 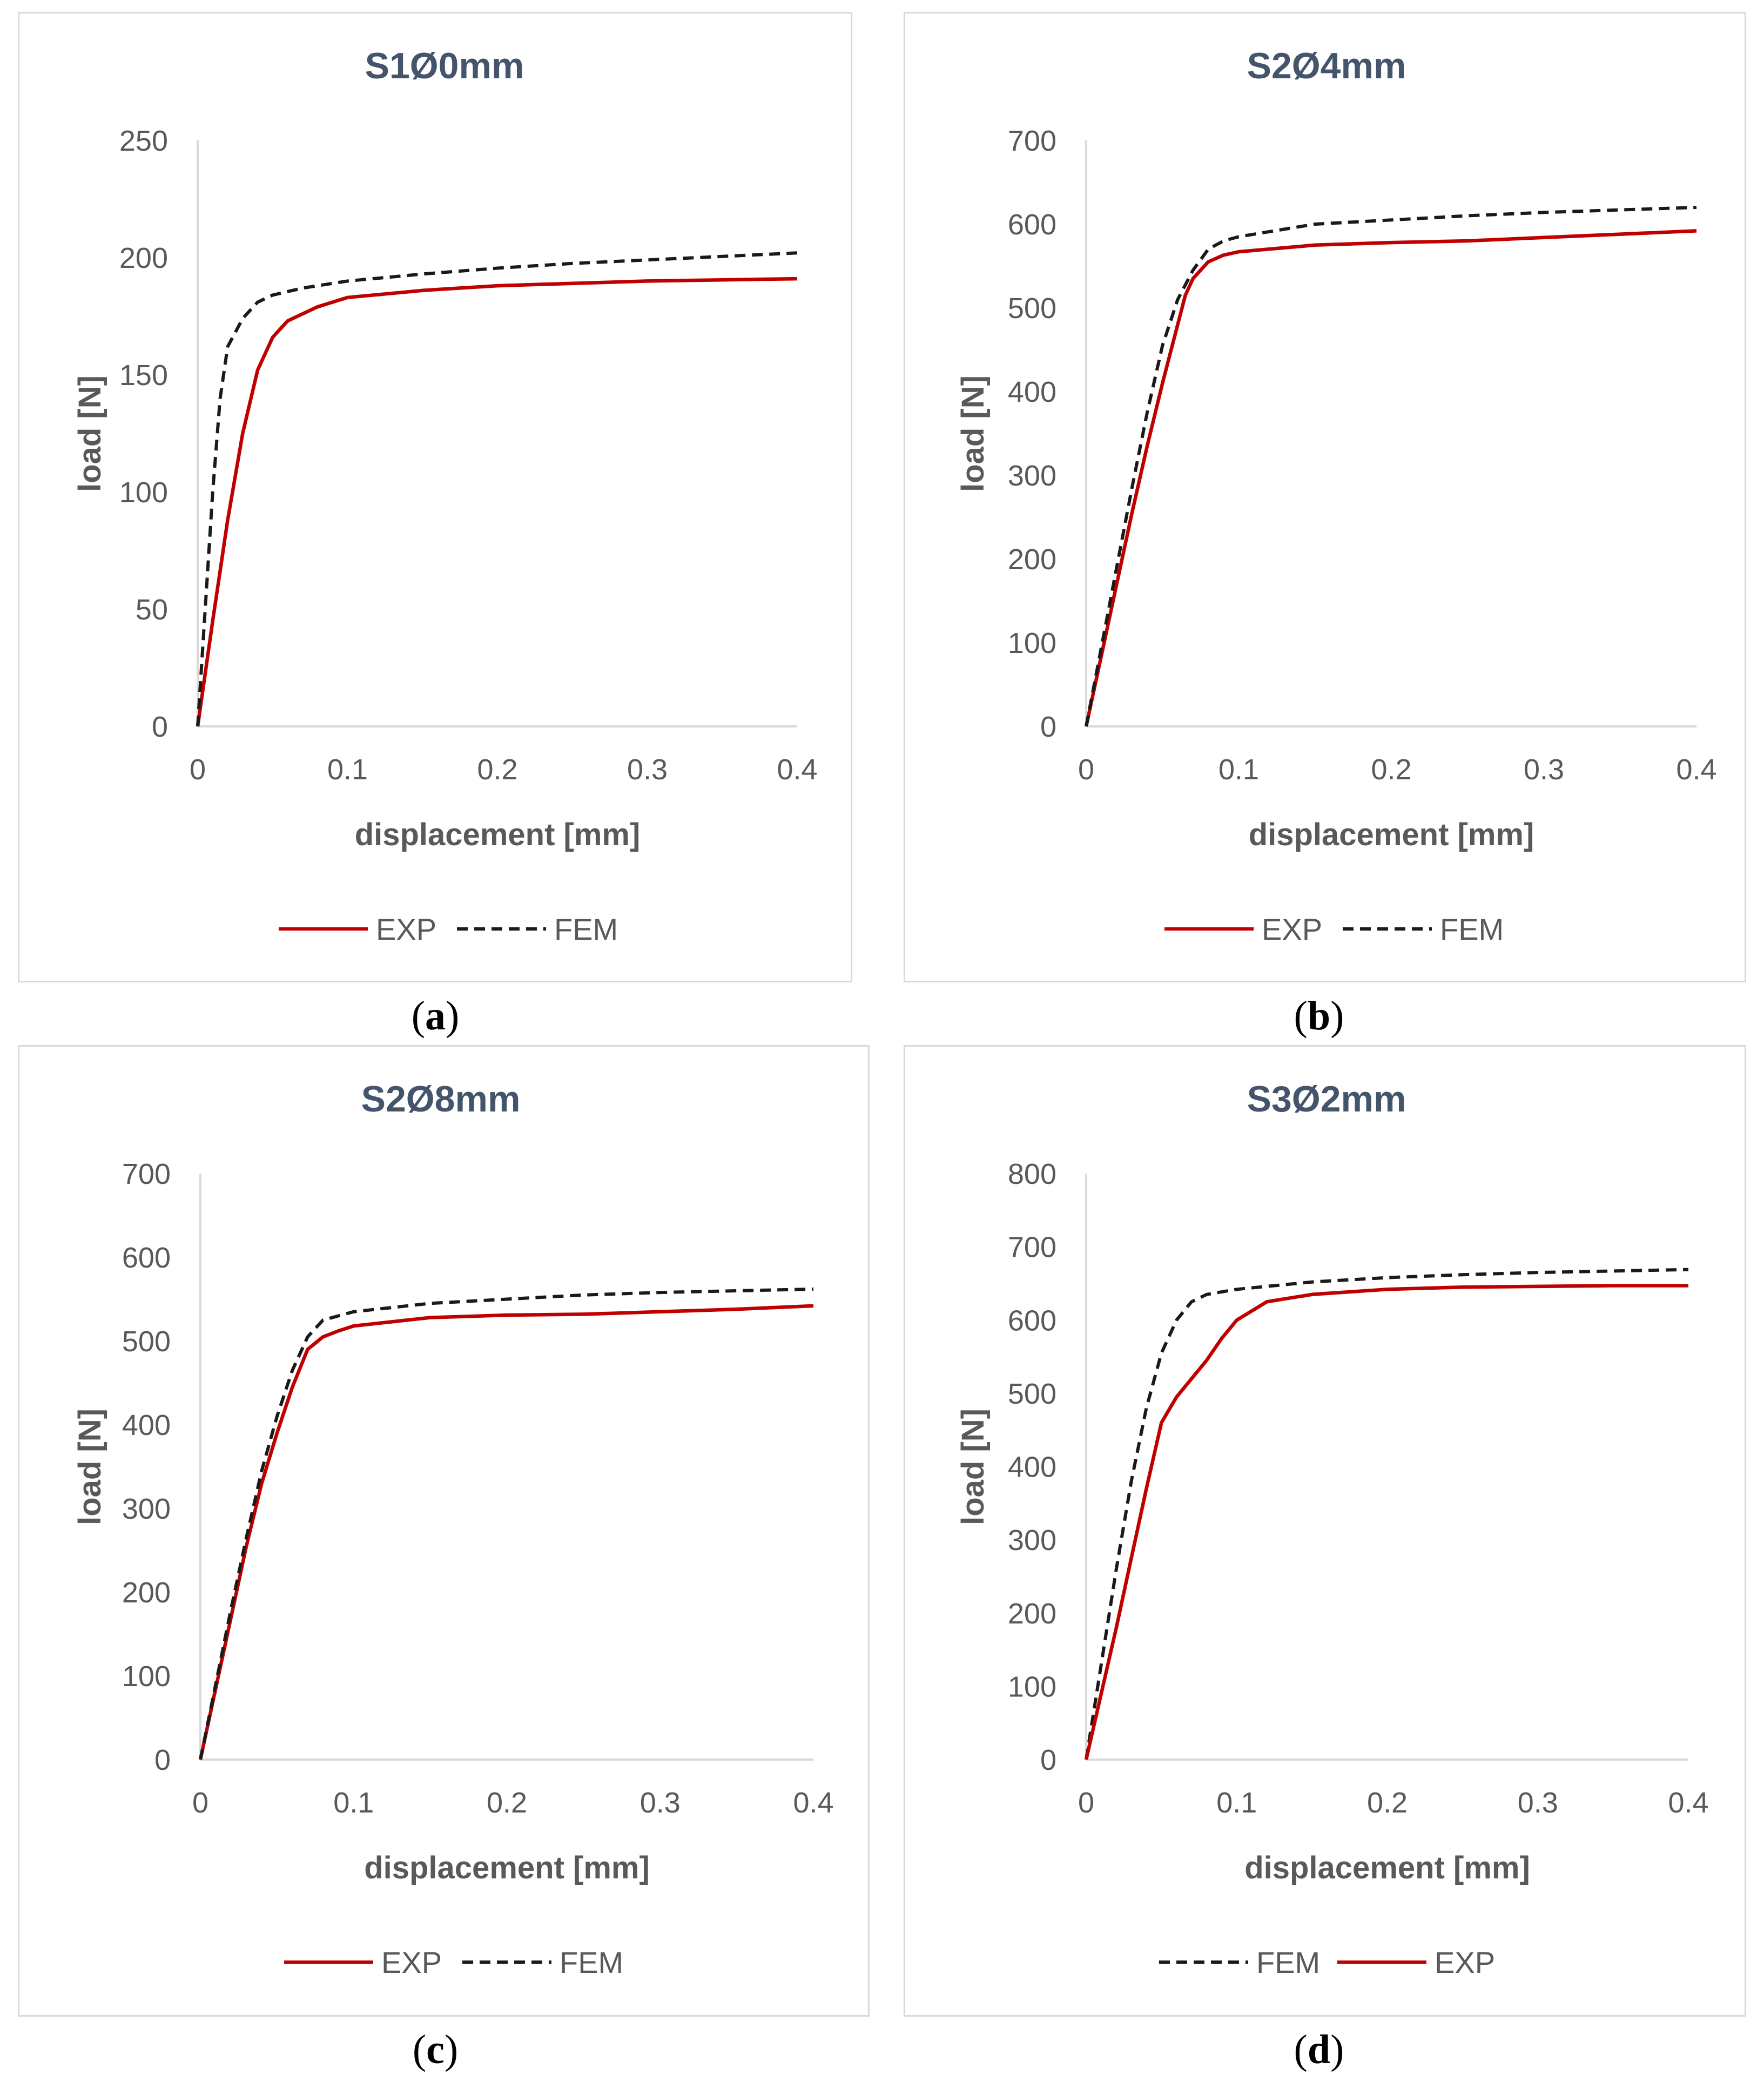 What do you see at coordinates (444, 65) in the screenshot?
I see `chart-title: S1Ø0mm` at bounding box center [444, 65].